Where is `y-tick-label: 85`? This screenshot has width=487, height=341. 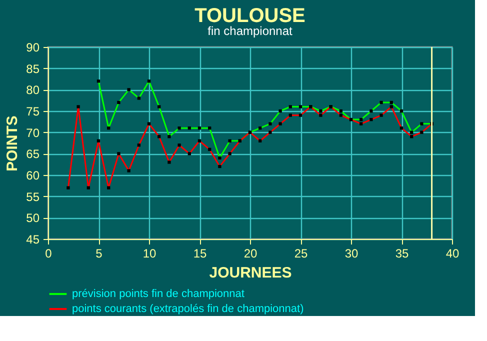 y-tick-label: 85 is located at coordinates (33, 69).